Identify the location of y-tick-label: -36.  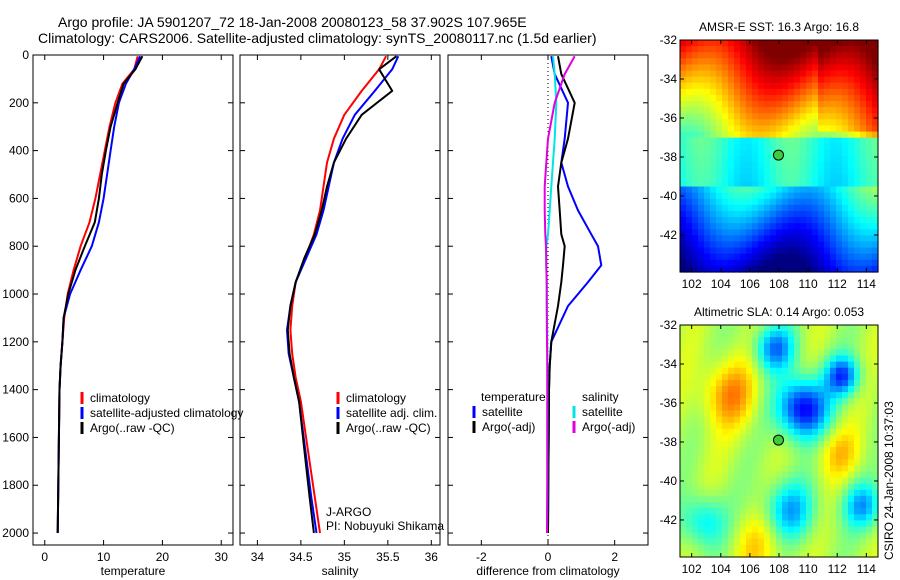
(669, 118).